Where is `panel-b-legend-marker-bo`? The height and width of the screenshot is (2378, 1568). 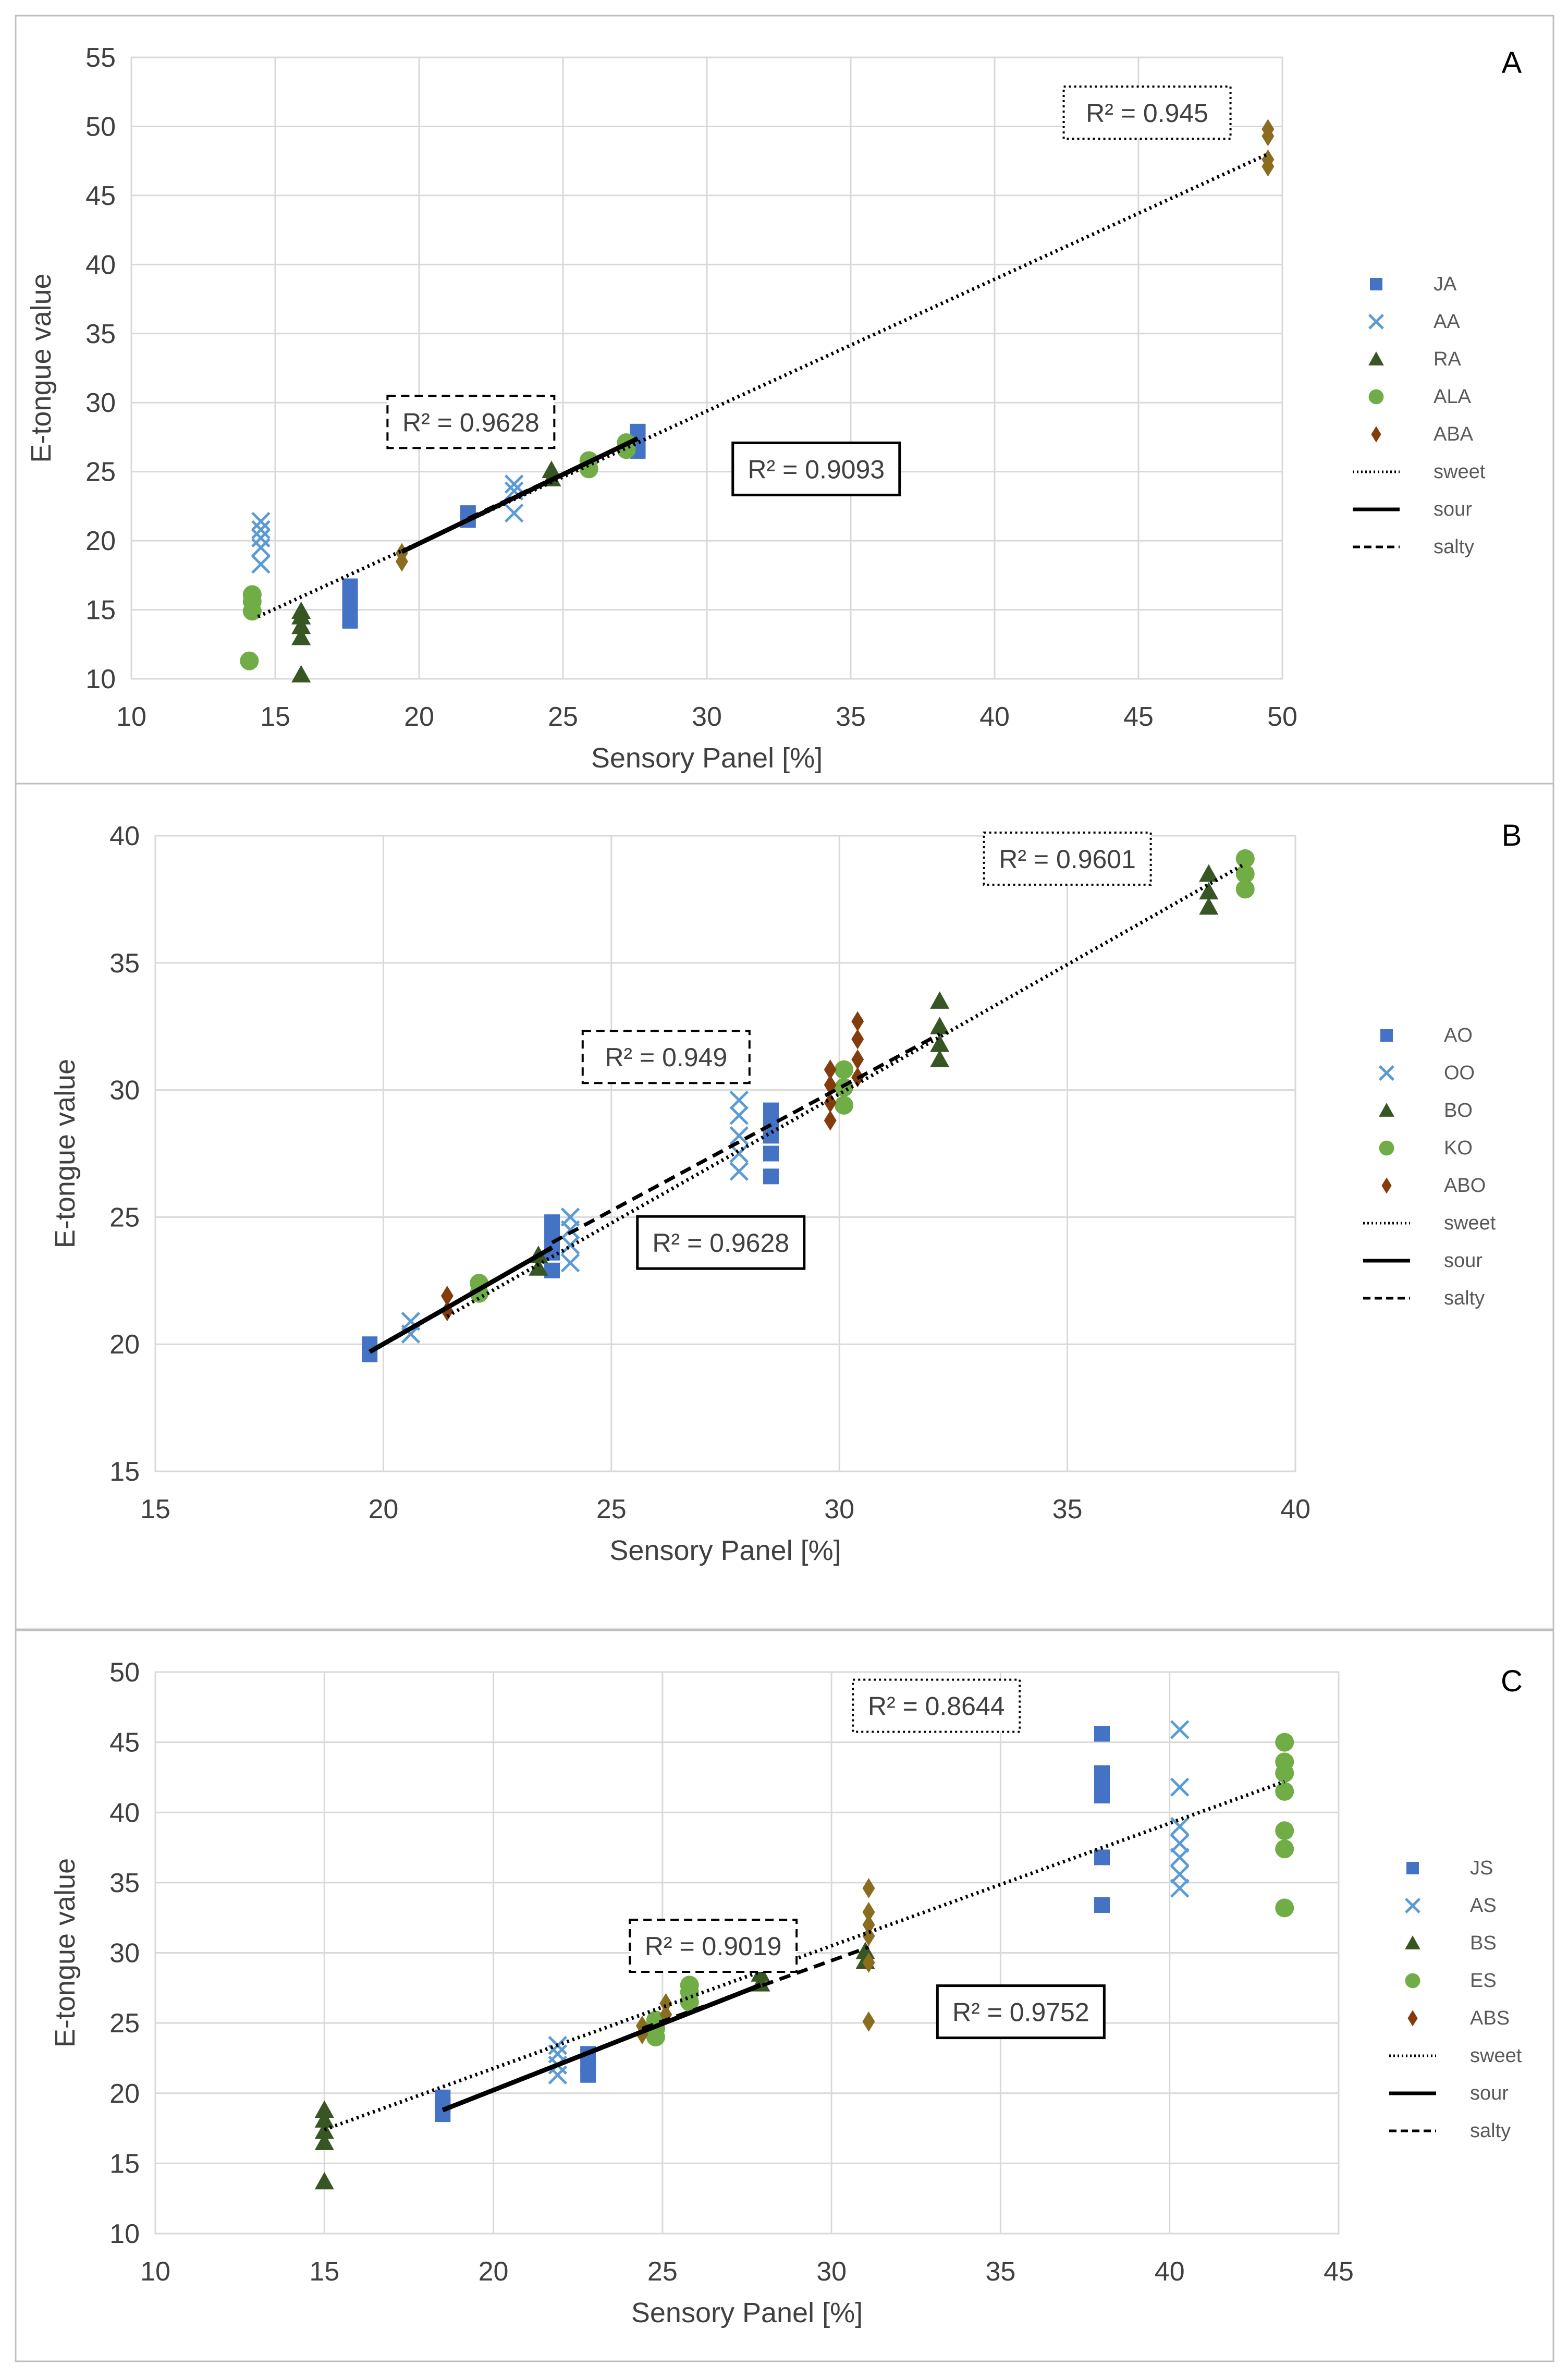 panel-b-legend-marker-bo is located at coordinates (1386, 1110).